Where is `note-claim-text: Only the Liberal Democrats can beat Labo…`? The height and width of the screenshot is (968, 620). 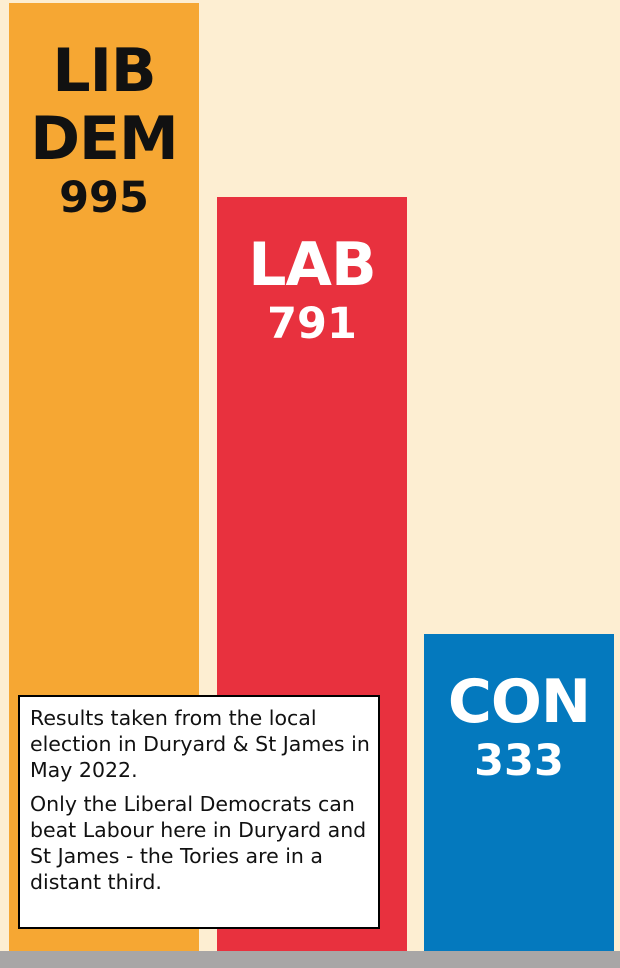
note-claim-text: Only the Liberal Democrats can beat Labo… is located at coordinates (198, 843).